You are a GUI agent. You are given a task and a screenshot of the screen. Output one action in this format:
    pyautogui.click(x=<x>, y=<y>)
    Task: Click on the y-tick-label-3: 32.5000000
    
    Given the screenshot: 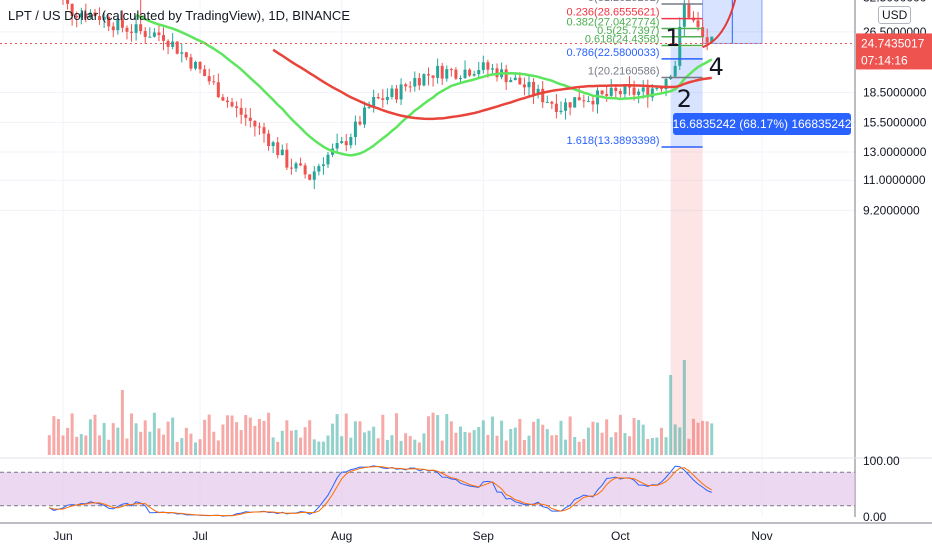 What is the action you would take?
    pyautogui.click(x=895, y=2)
    